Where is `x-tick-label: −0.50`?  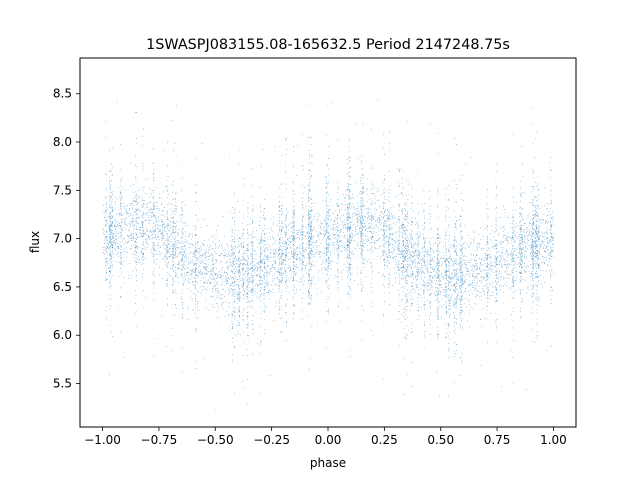 x-tick-label: −0.50 is located at coordinates (215, 440).